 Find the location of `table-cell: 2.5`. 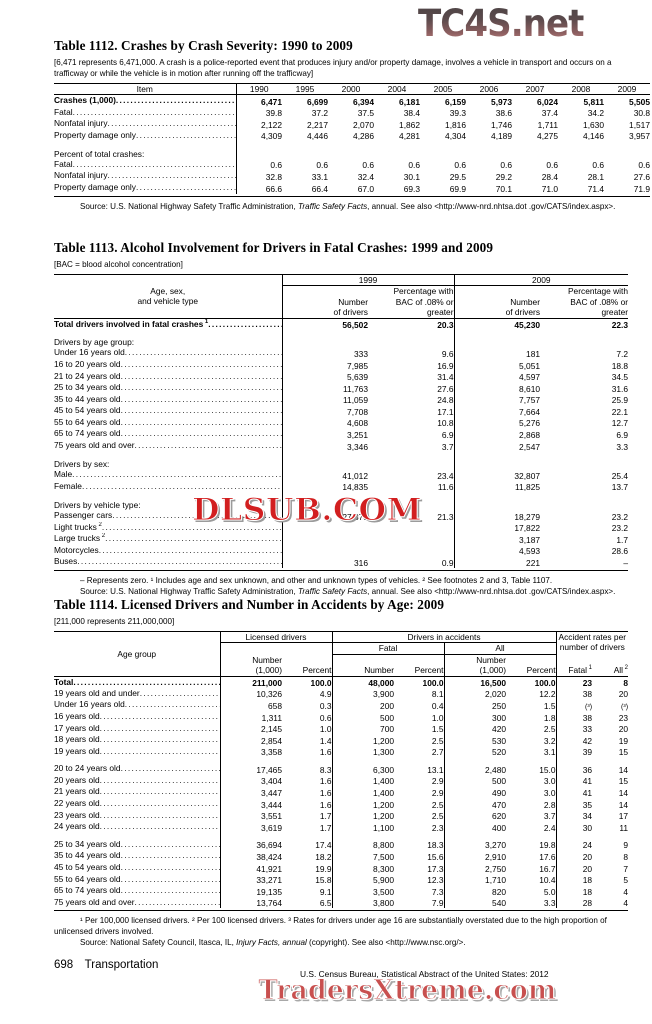

table-cell: 2.5 is located at coordinates (437, 740).